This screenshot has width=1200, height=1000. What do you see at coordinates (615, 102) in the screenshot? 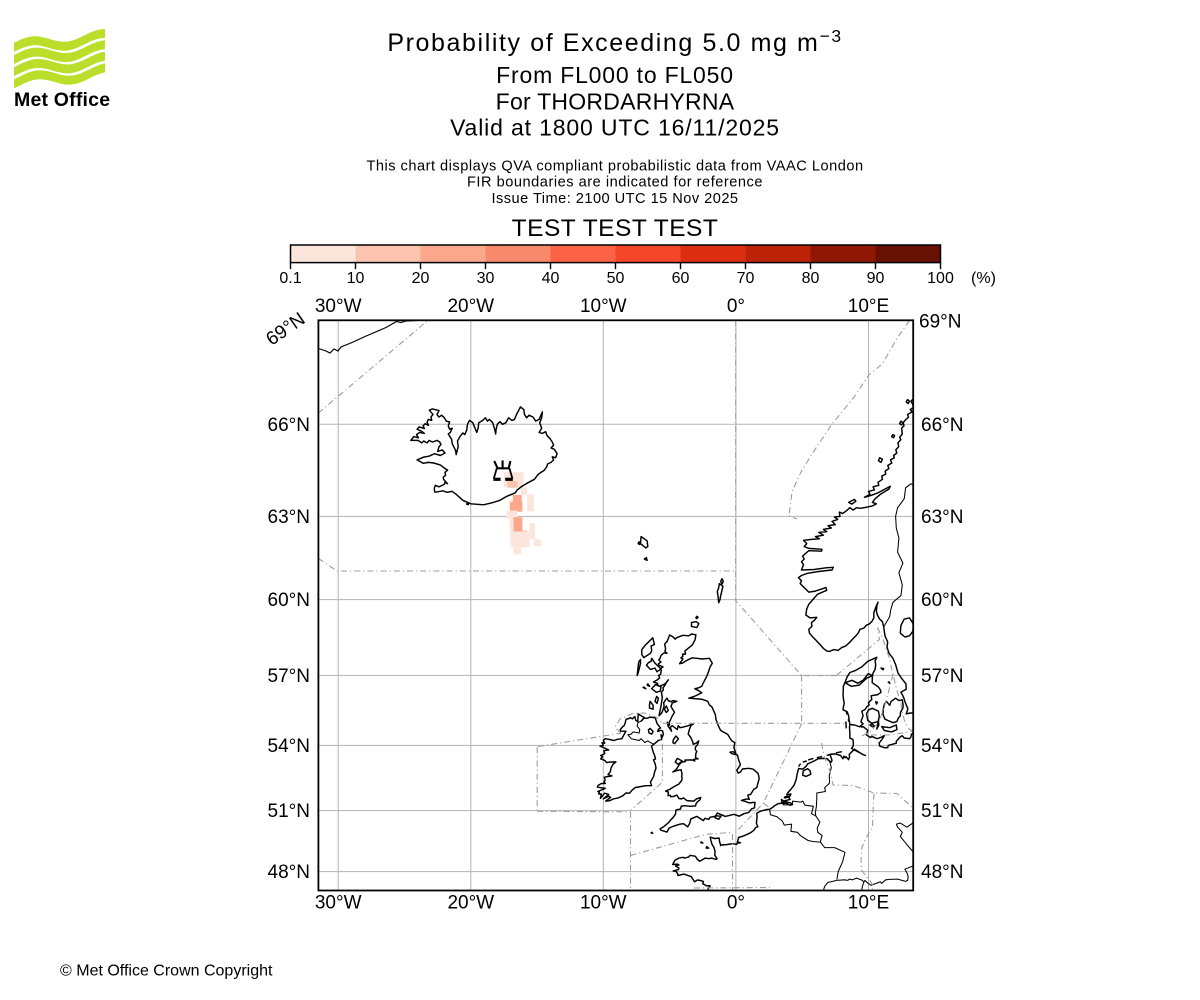
I see `svg-text: For THORDARHYRNA` at bounding box center [615, 102].